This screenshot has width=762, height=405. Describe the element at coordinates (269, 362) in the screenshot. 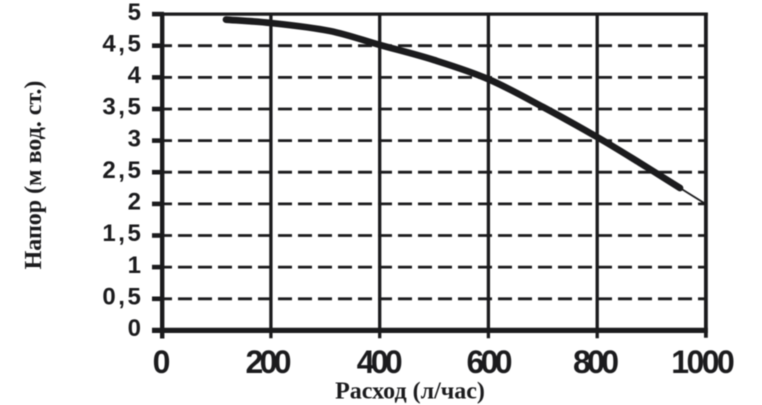

I see `svg-text: 200` at that location.